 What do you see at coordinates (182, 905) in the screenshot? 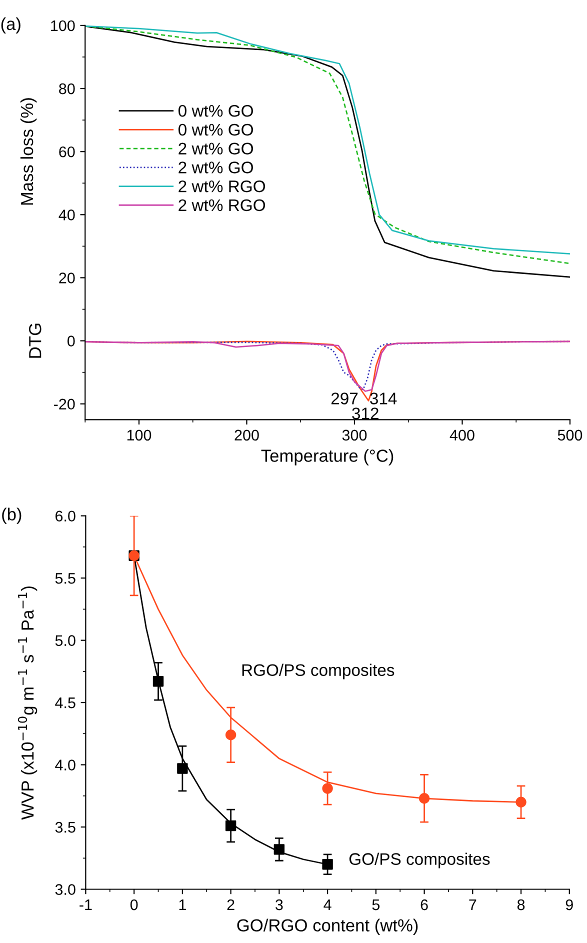
I see `x-tick-label: 1` at bounding box center [182, 905].